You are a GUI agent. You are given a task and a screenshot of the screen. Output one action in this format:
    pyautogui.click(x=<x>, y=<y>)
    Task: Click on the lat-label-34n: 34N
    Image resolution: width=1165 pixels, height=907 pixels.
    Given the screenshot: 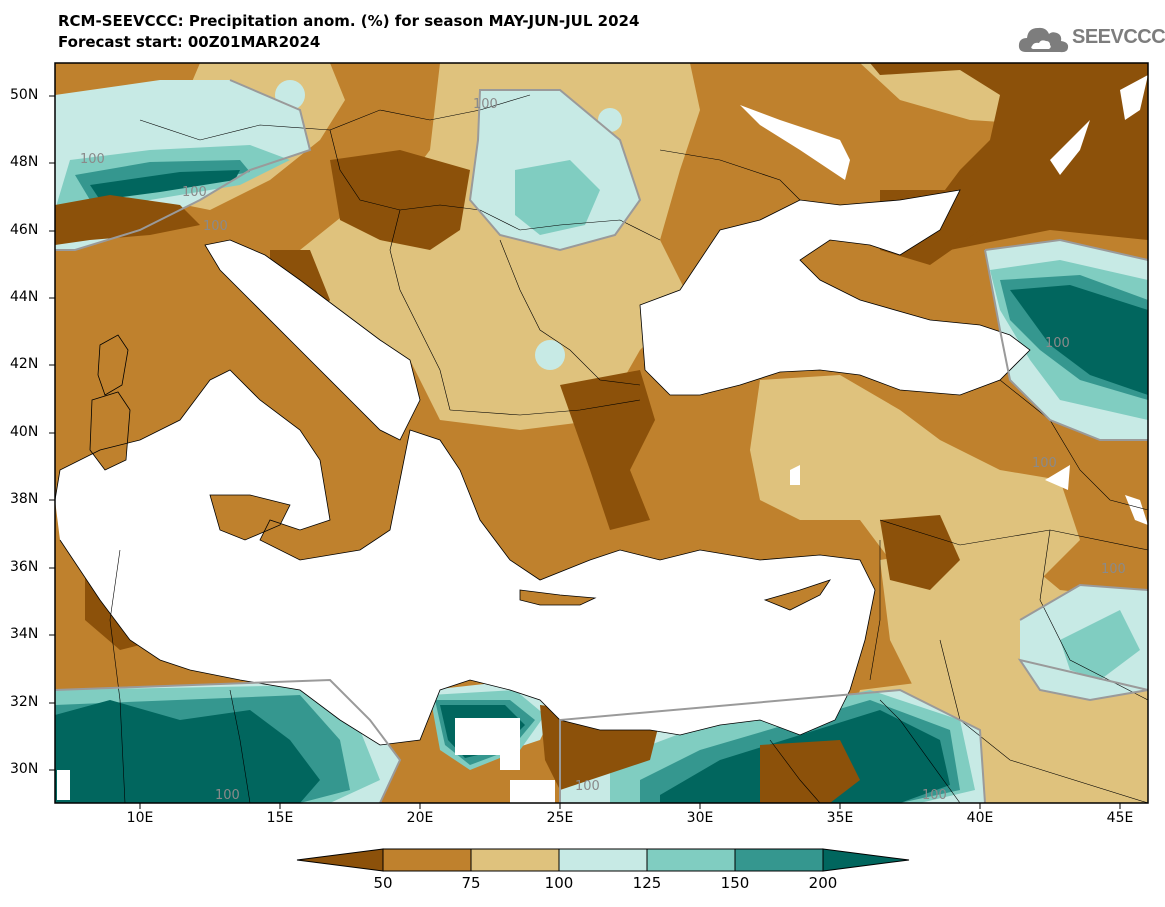 What is the action you would take?
    pyautogui.click(x=24, y=634)
    